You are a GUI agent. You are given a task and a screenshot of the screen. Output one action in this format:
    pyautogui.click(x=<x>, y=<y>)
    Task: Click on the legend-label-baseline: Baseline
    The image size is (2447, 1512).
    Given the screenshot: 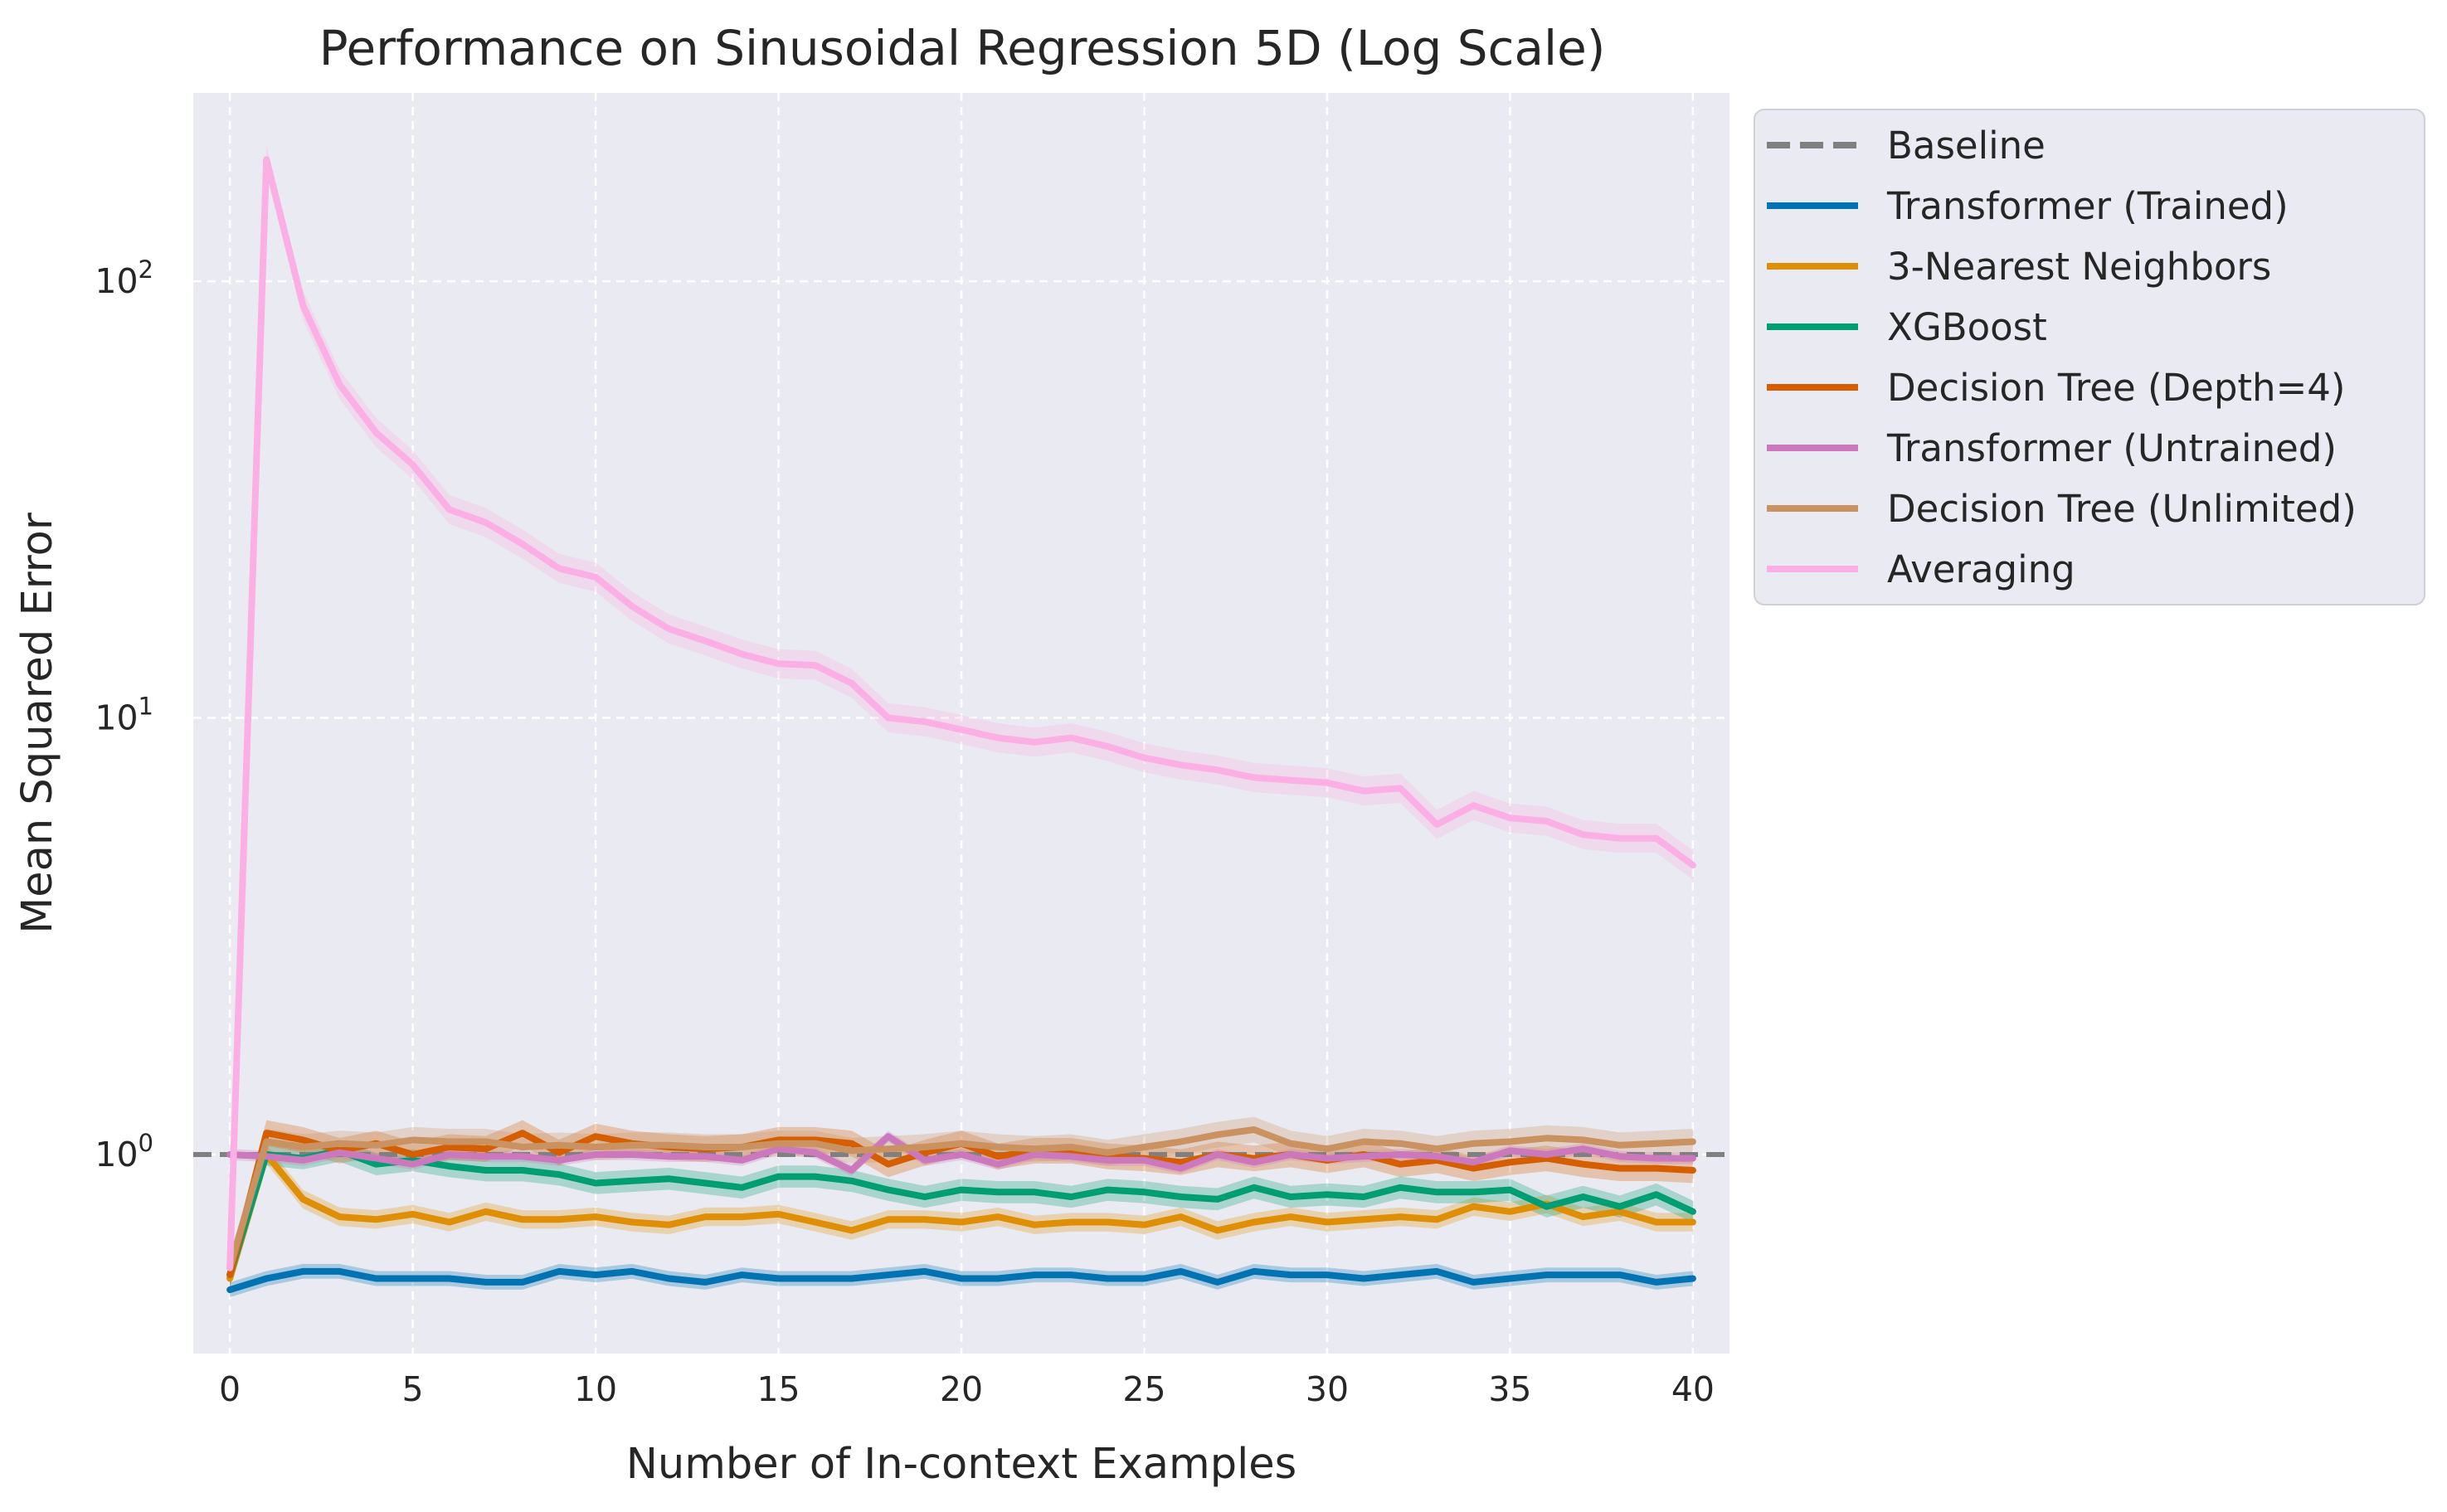 What is the action you would take?
    pyautogui.click(x=1966, y=146)
    